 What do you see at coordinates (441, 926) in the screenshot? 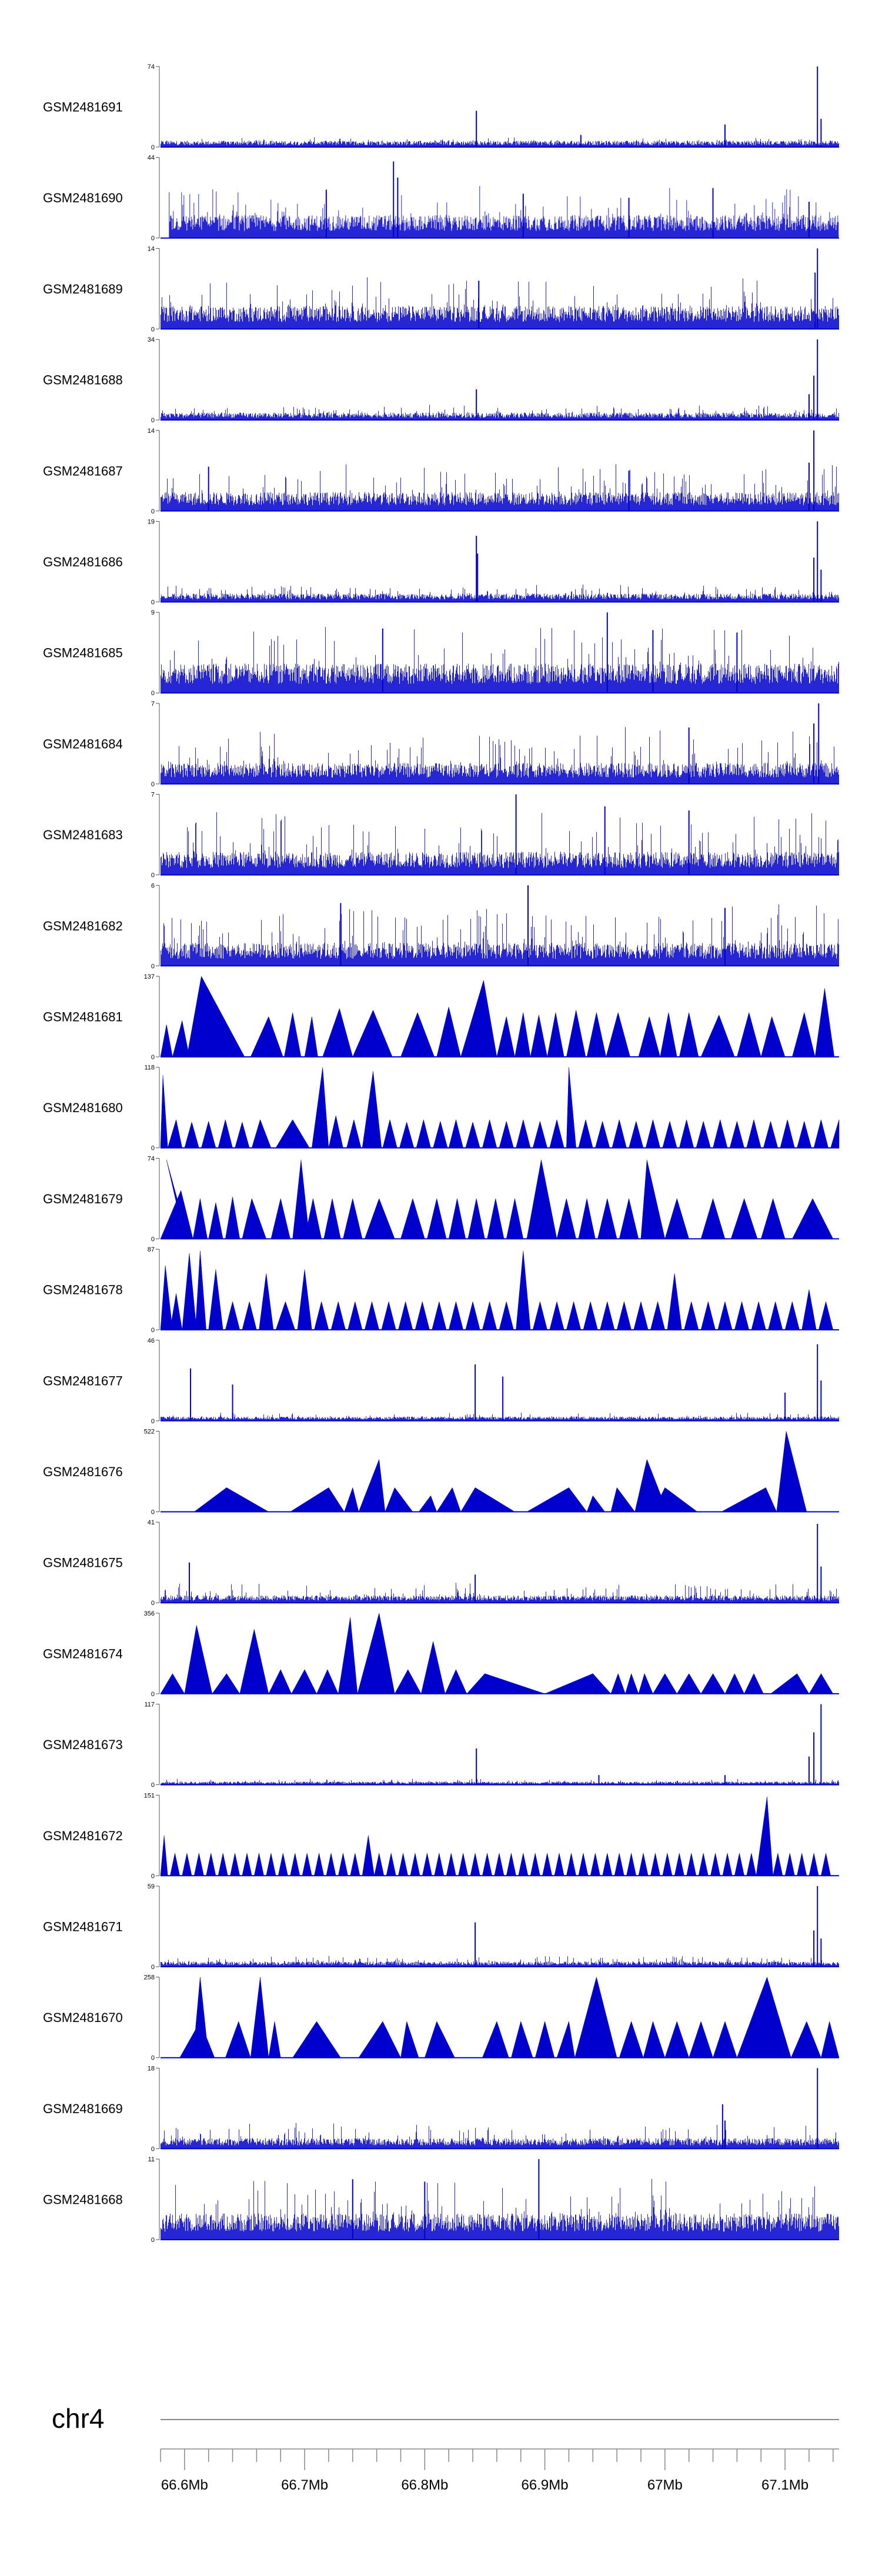
I see `track-GSM2481682: GSM2481682 6 0` at bounding box center [441, 926].